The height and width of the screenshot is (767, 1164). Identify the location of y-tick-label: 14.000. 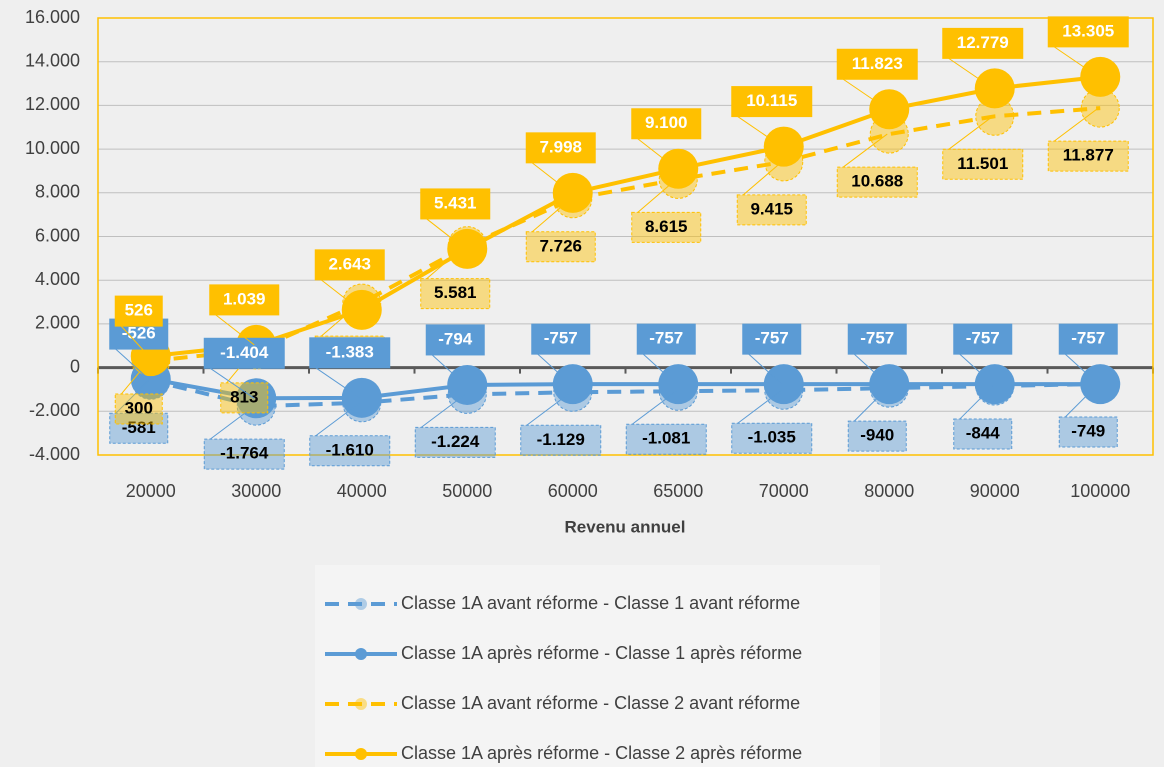
(52, 60).